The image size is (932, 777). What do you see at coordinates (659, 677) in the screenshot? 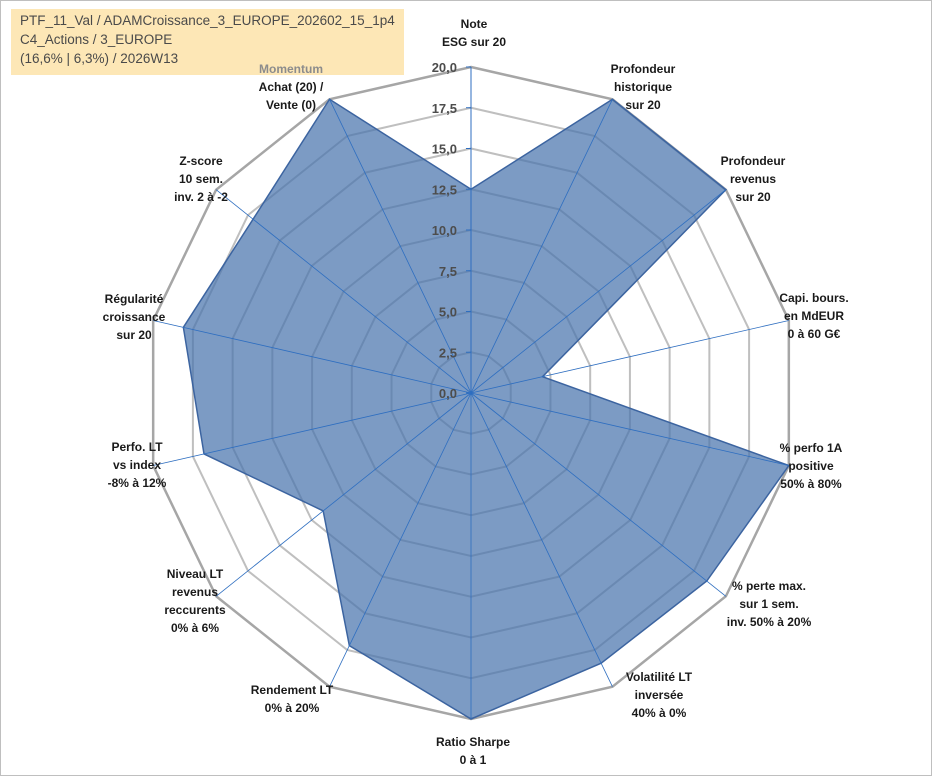
I see `radar-axis-label-line: Volatilité LT` at bounding box center [659, 677].